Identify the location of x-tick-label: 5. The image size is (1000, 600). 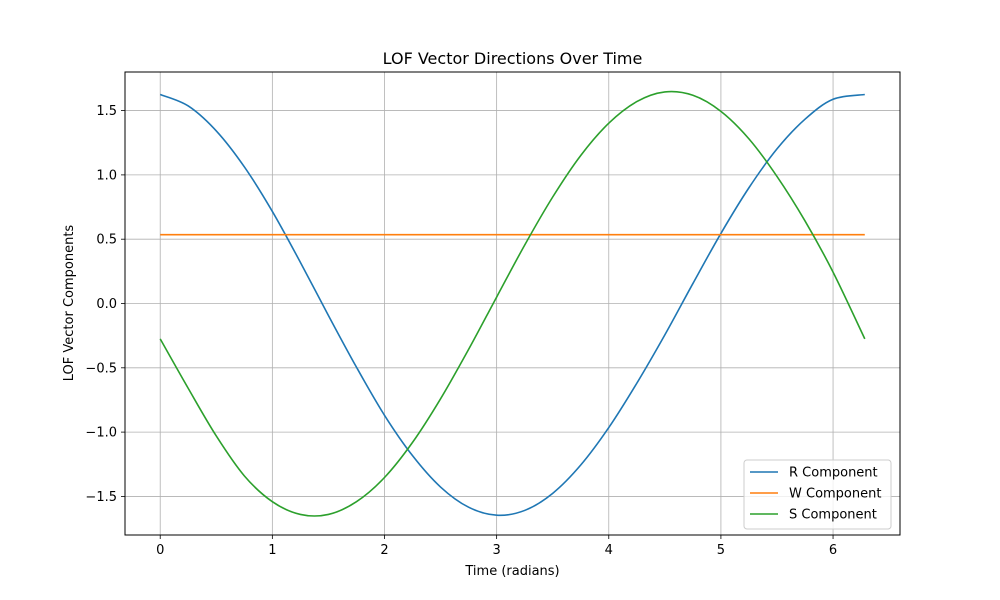
(721, 550).